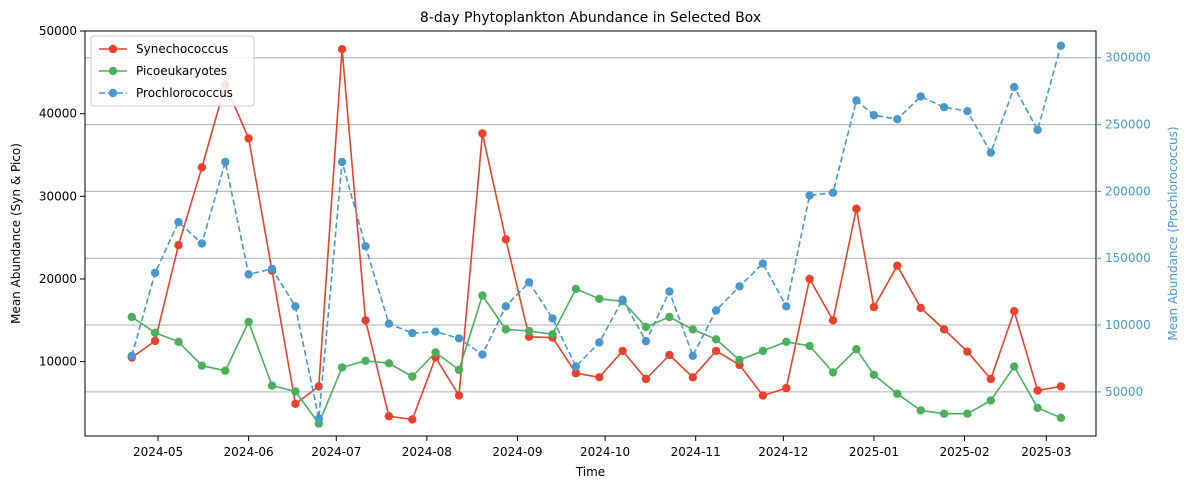 Image resolution: width=1189 pixels, height=490 pixels. Describe the element at coordinates (1173, 233) in the screenshot. I see `right-y-axis-label: Mean Abundance (Prochlorococcus)` at that location.